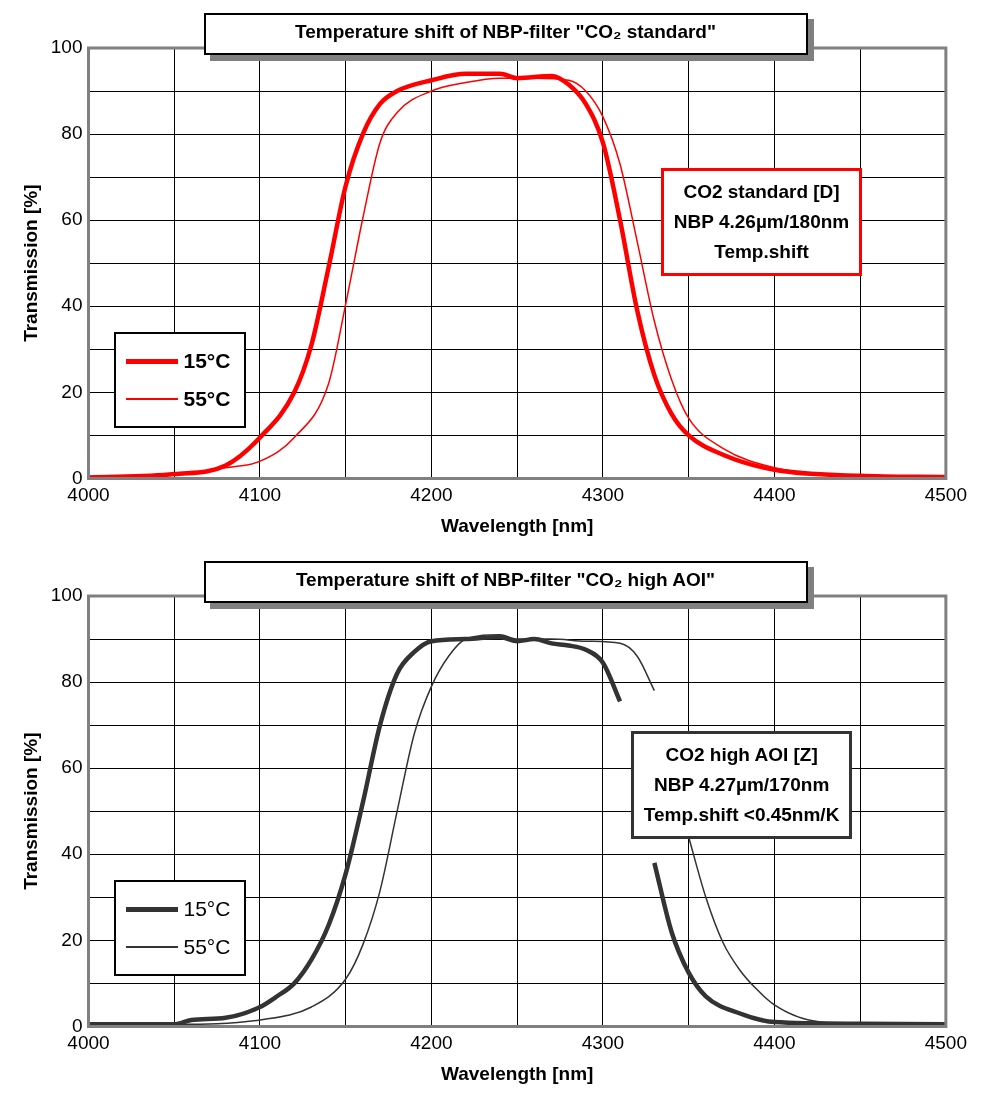 This screenshot has height=1119, width=981. I want to click on annotation: CO2 standard [D] NBP 4.26µm/180nm Temp.shift, so click(761, 222).